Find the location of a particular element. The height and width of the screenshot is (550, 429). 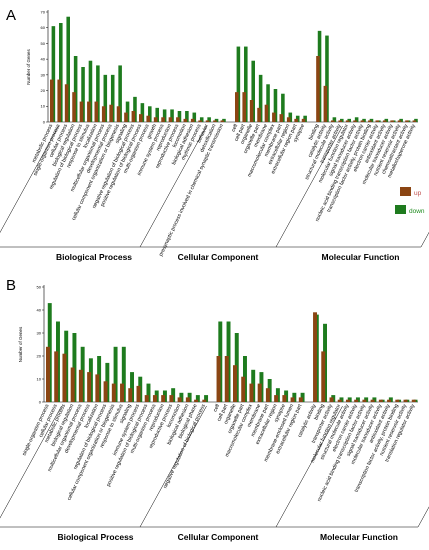

legend: up down is located at coordinates (410, 201).